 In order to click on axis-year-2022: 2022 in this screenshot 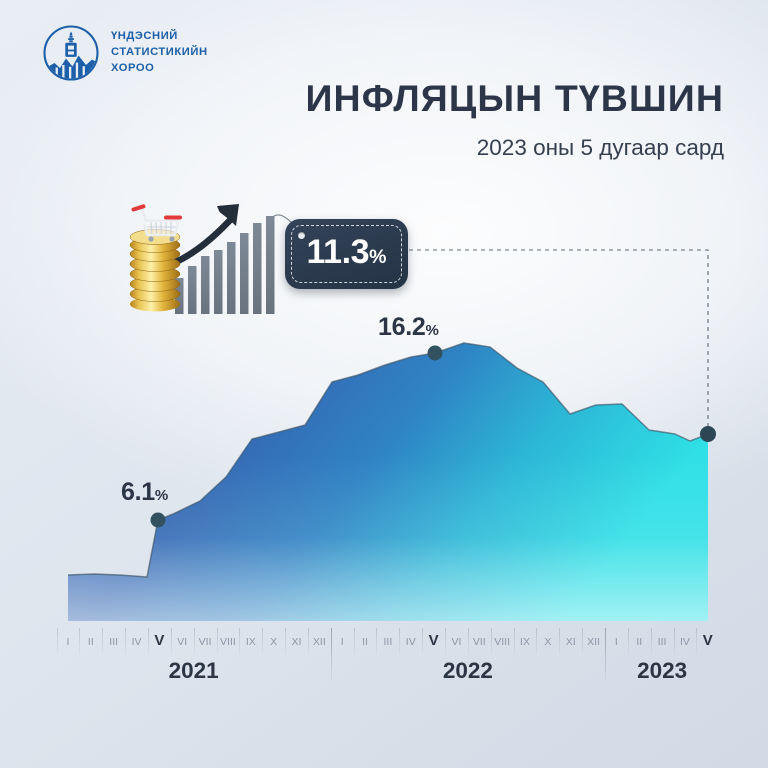, I will do `click(467, 670)`.